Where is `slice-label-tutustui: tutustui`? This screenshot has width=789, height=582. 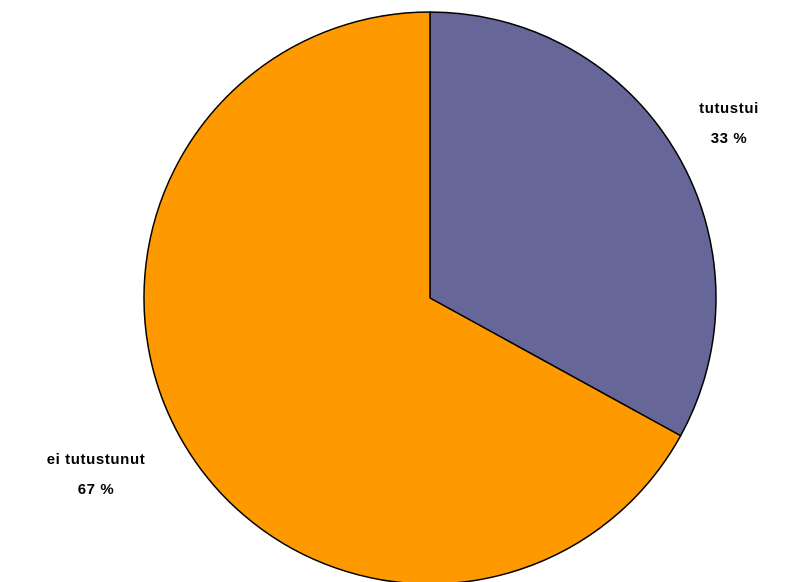 slice-label-tutustui: tutustui is located at coordinates (729, 108).